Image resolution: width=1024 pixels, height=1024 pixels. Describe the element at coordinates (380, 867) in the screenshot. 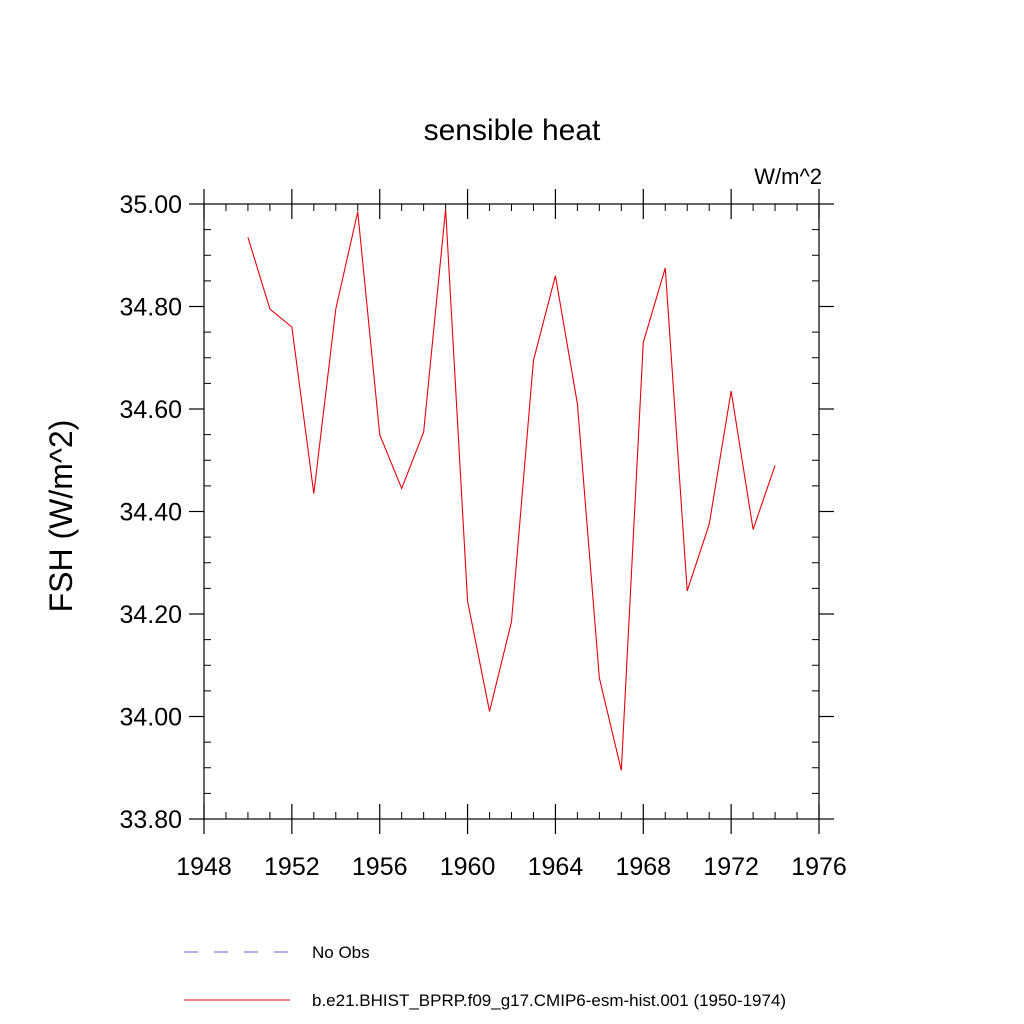

I see `x-tick-label: 1956` at that location.